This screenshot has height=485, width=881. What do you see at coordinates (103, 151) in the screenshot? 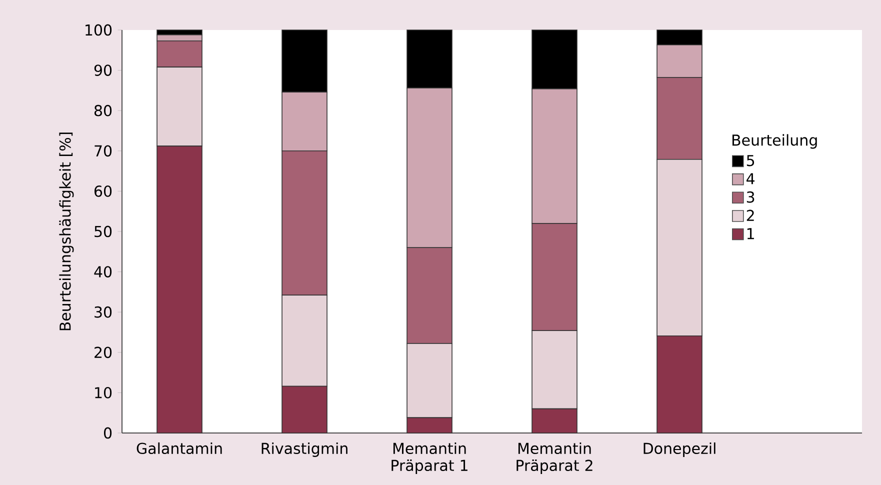
I see `y-tick-label: 70` at bounding box center [103, 151].